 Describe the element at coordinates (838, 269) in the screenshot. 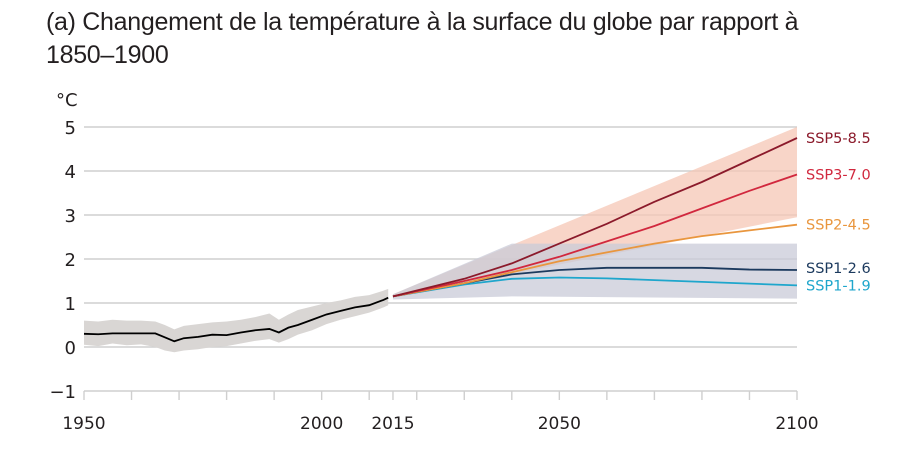

I see `series-label: SSP1-2.6` at that location.